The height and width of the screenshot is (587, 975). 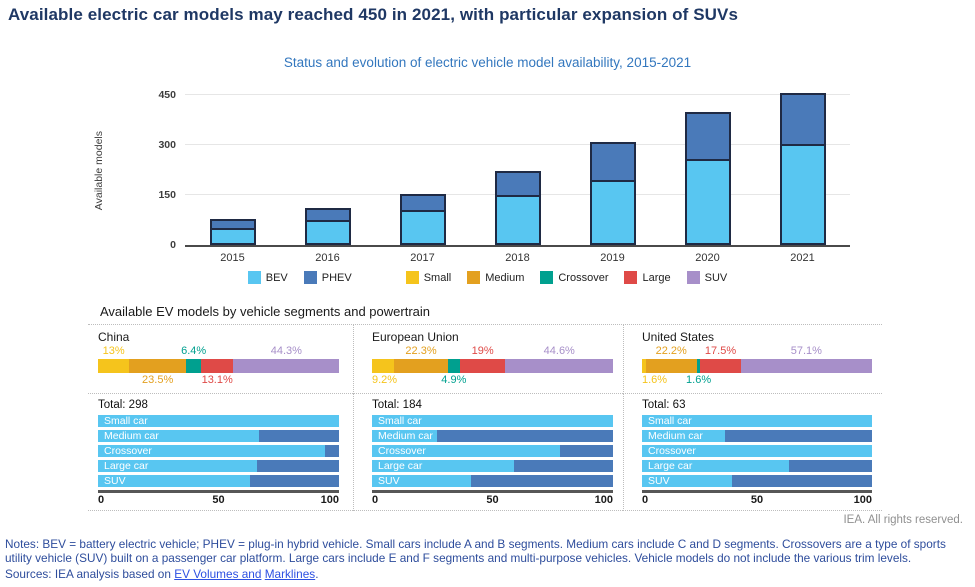 I want to click on segment-panel-united-states: United States 22.2% 17.5% 57.1% 1.6% 1.6%, so click(x=752, y=359).